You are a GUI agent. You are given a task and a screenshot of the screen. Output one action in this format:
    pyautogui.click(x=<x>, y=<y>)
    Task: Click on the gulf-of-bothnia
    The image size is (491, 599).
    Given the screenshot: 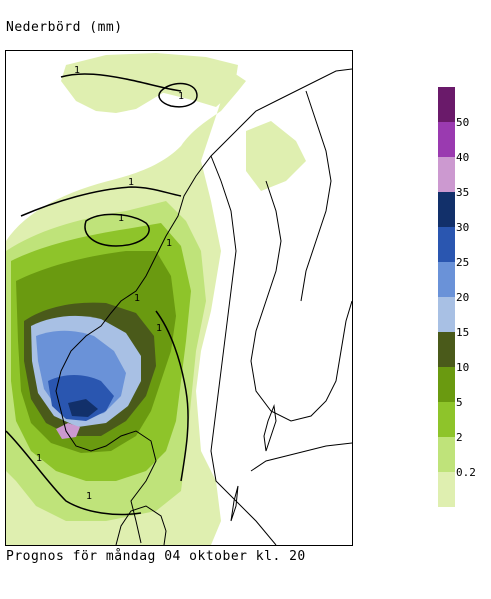 What is the action you would take?
    pyautogui.click(x=301, y=301)
    